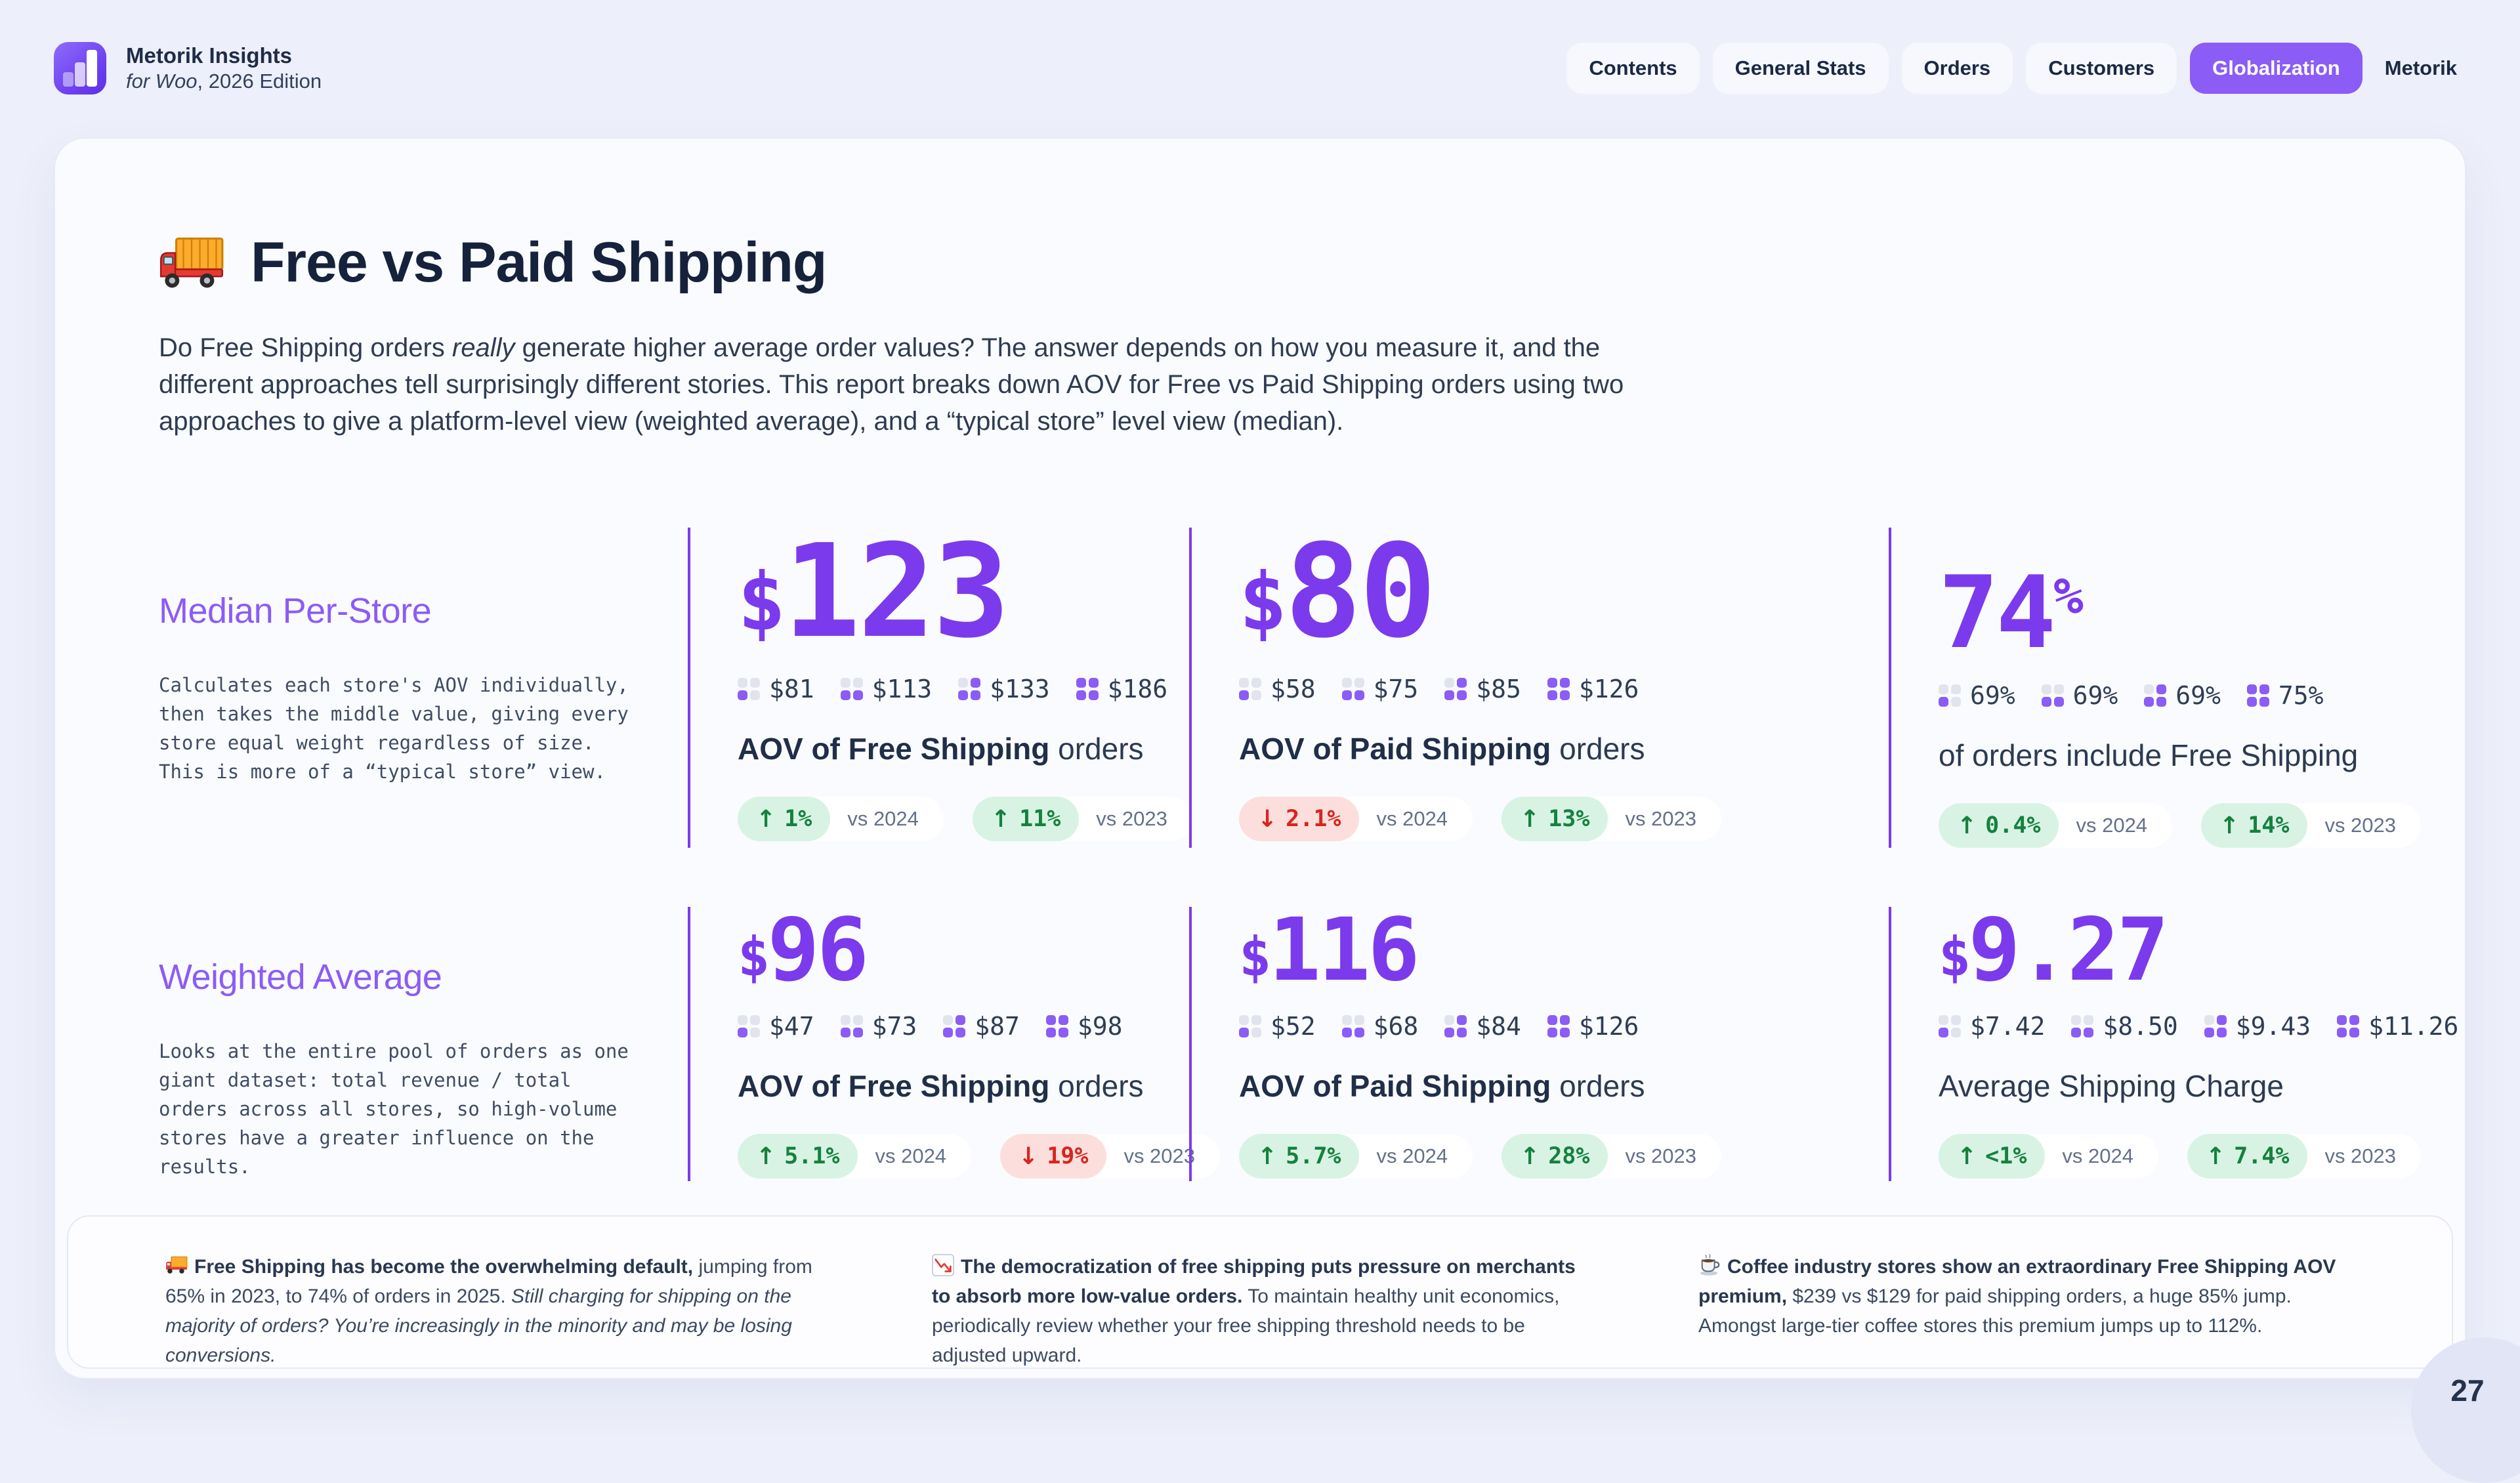 The image size is (2520, 1483). Describe the element at coordinates (2101, 68) in the screenshot. I see `nav-item-customers: Customers` at that location.